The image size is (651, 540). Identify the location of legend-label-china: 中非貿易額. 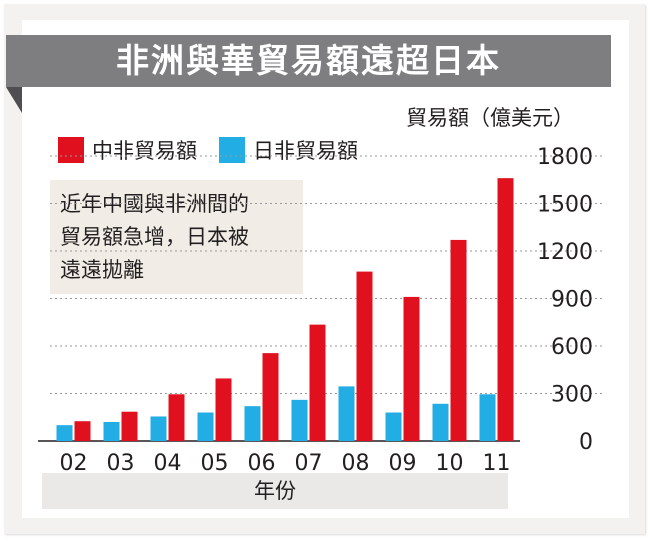
(144, 151).